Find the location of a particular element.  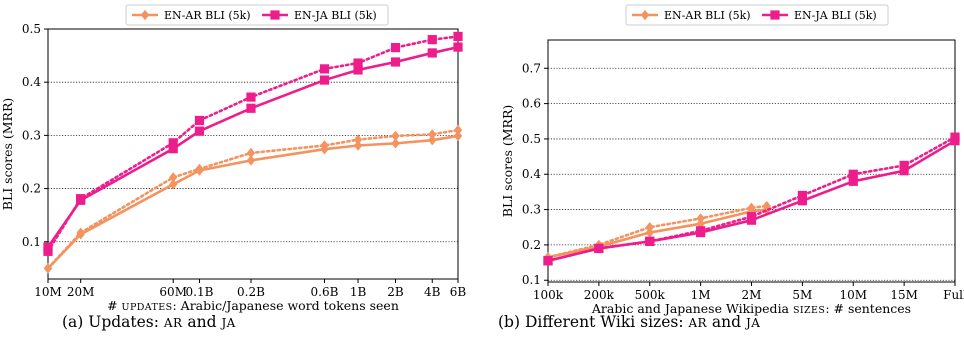

x-tick-label: 2M is located at coordinates (752, 295).